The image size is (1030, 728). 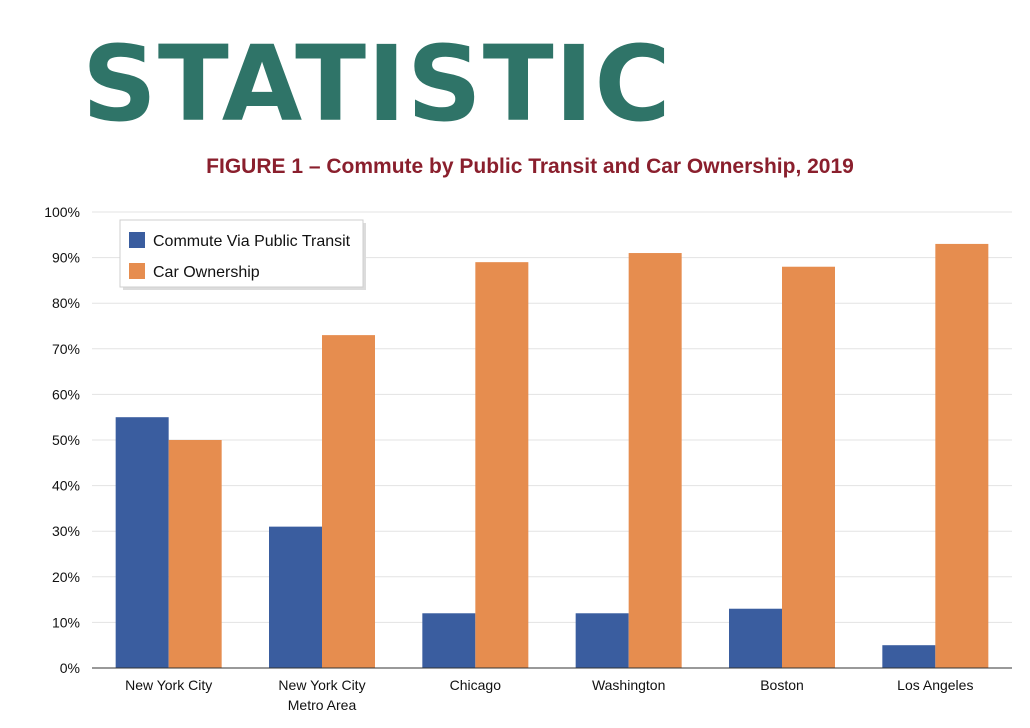 I want to click on y-tick-label: 90%, so click(x=66, y=258).